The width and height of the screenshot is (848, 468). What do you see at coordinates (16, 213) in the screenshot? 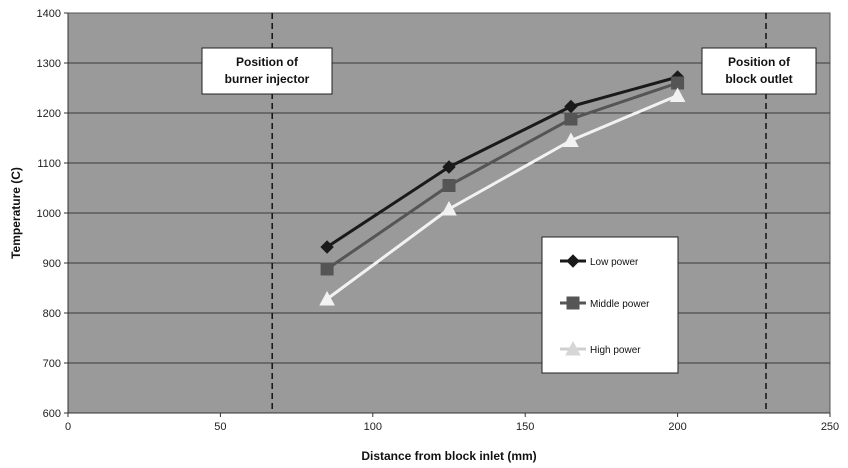
I see `y-axis-title: Temperature (C)` at bounding box center [16, 213].